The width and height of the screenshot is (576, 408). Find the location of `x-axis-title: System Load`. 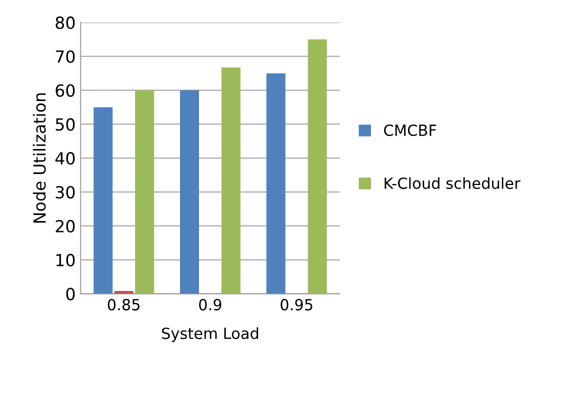

x-axis-title: System Load is located at coordinates (210, 334).